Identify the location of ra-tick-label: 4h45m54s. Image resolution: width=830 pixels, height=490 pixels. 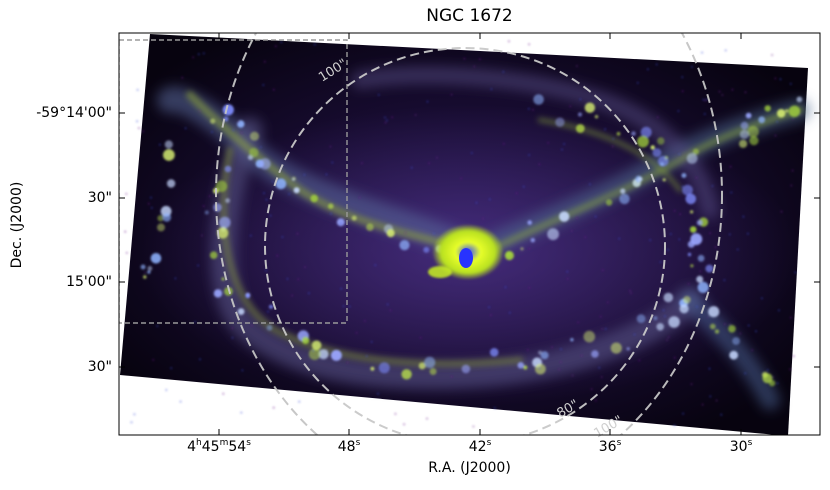
(219, 446).